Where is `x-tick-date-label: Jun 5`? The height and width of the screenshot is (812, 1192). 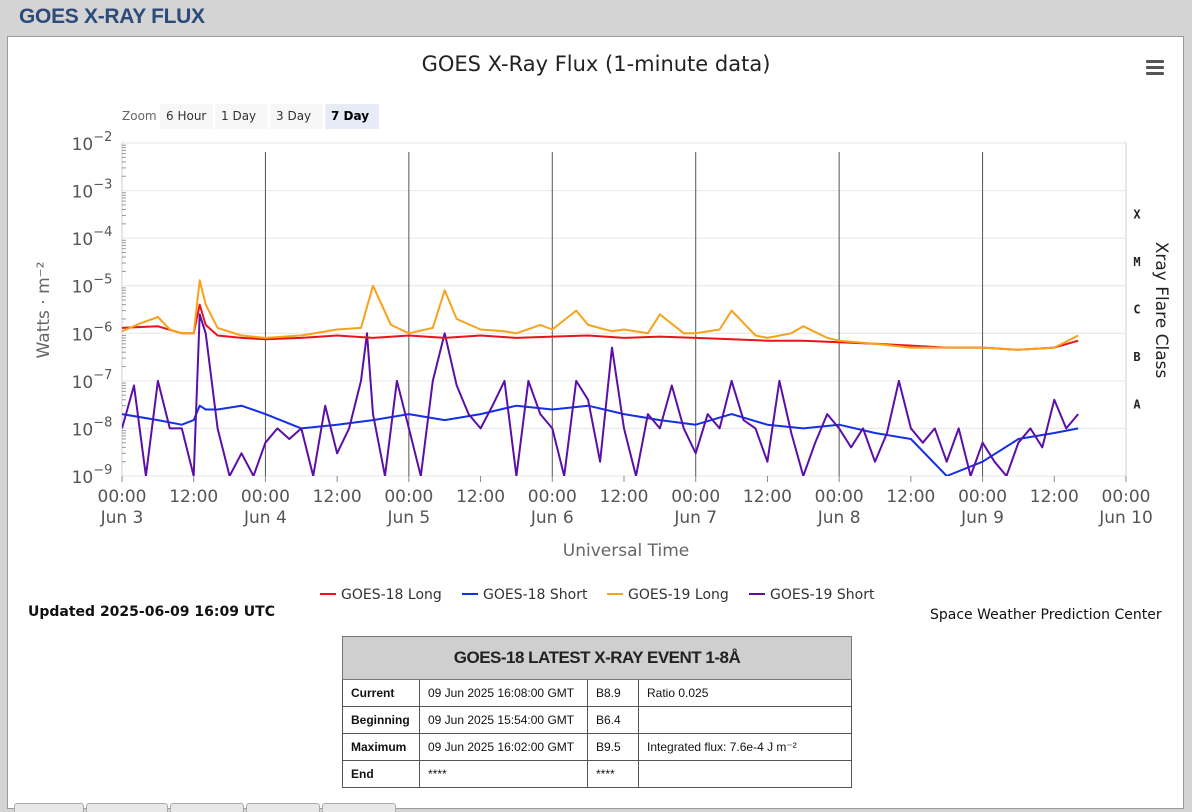
x-tick-date-label: Jun 5 is located at coordinates (408, 518).